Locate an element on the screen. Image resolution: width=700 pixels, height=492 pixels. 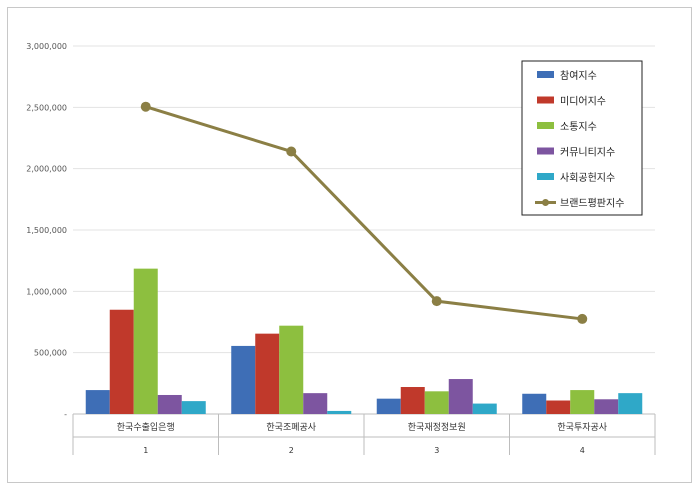
legend-label: 소통지수 is located at coordinates (578, 127).